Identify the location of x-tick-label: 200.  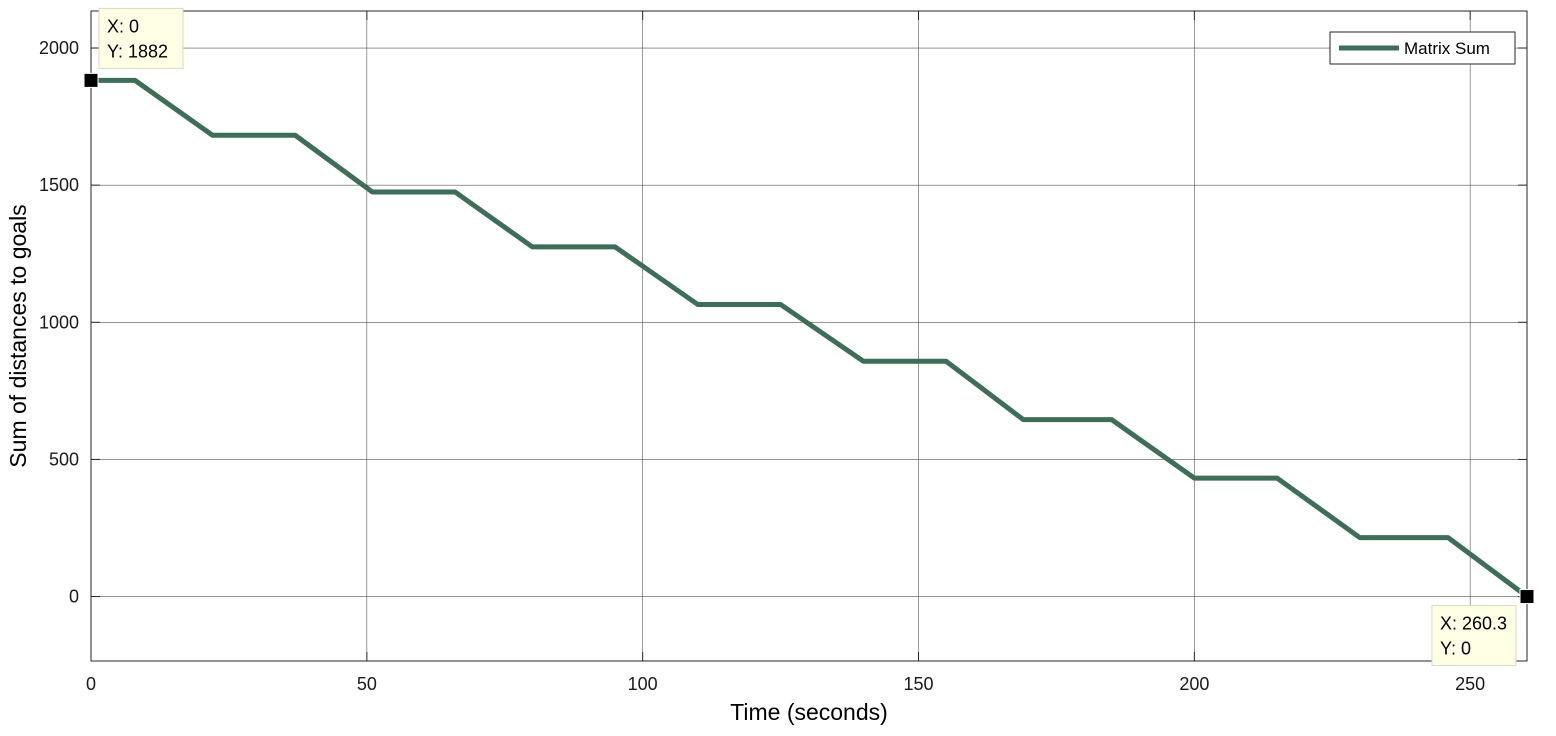
(1194, 684).